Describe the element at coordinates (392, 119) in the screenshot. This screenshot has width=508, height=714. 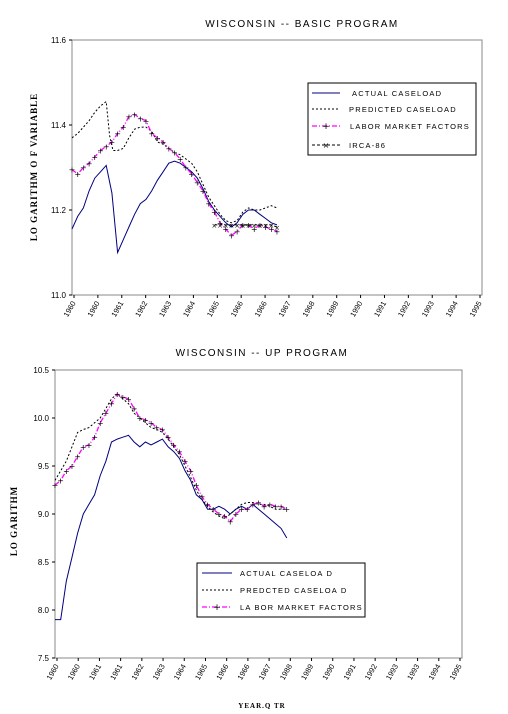
I see `top-legend-box` at that location.